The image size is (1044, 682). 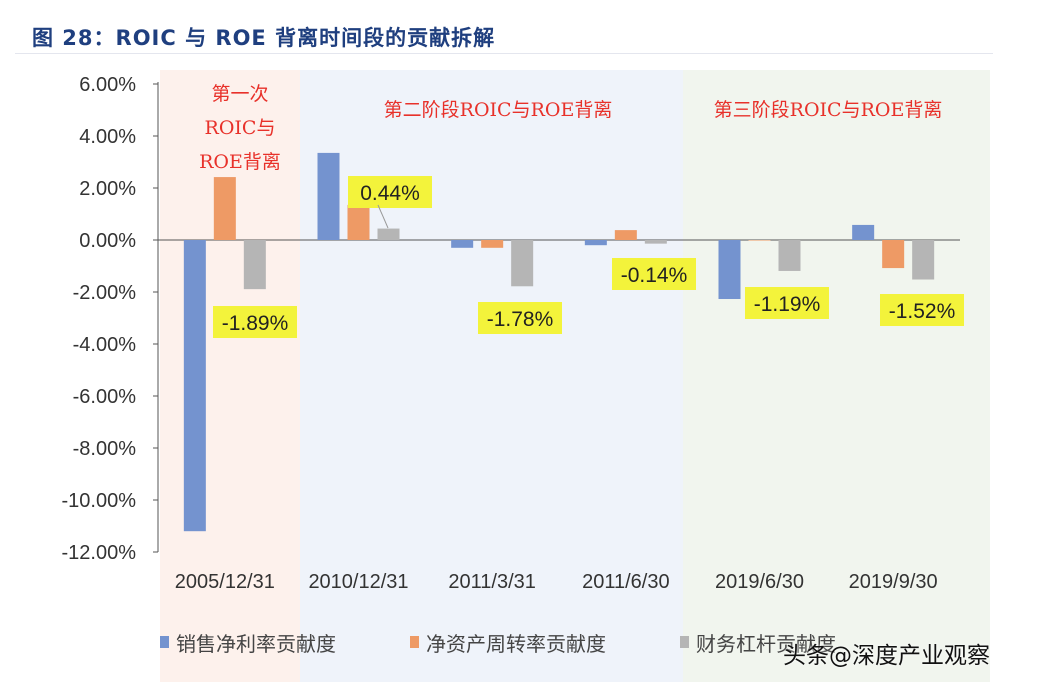 I want to click on legend-label: 净资产周转率贡献度, so click(x=516, y=644).